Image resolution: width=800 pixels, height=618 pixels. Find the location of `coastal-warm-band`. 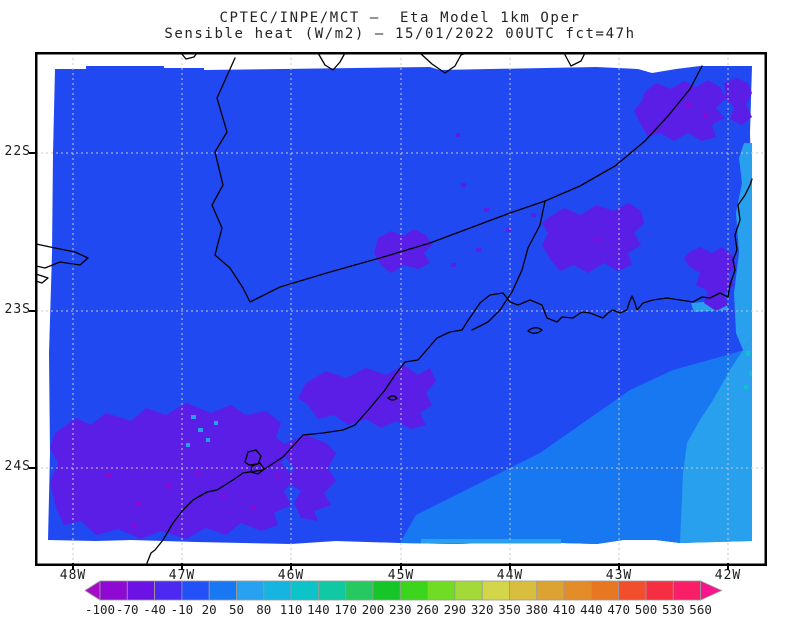

coastal-warm-band is located at coordinates (743, 246).